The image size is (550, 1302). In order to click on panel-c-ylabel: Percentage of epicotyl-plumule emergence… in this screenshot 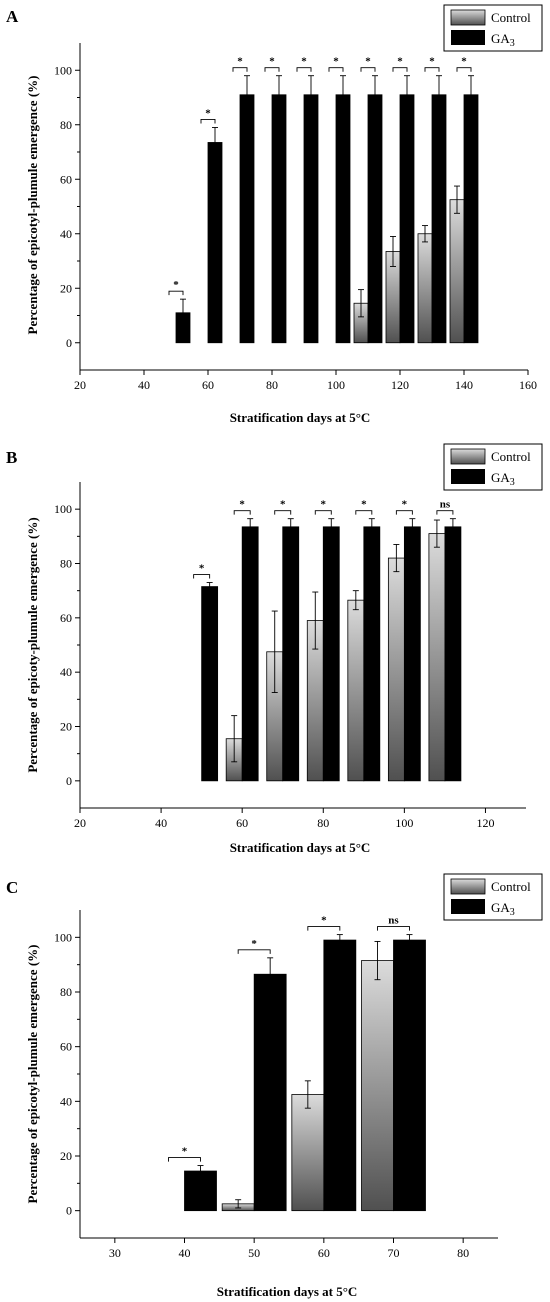, I will do `click(32, 1074)`.